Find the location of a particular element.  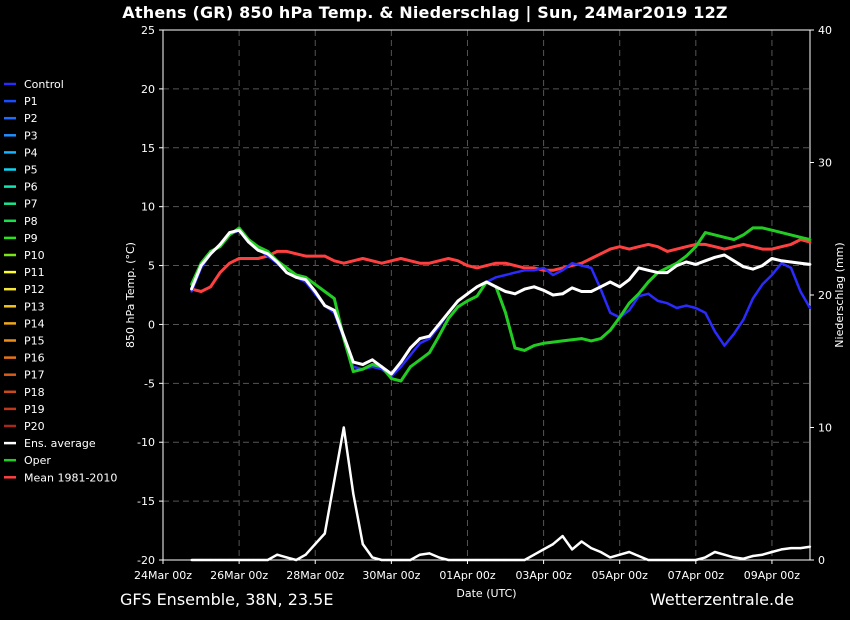

y-tick-label: -5 is located at coordinates (149, 383).